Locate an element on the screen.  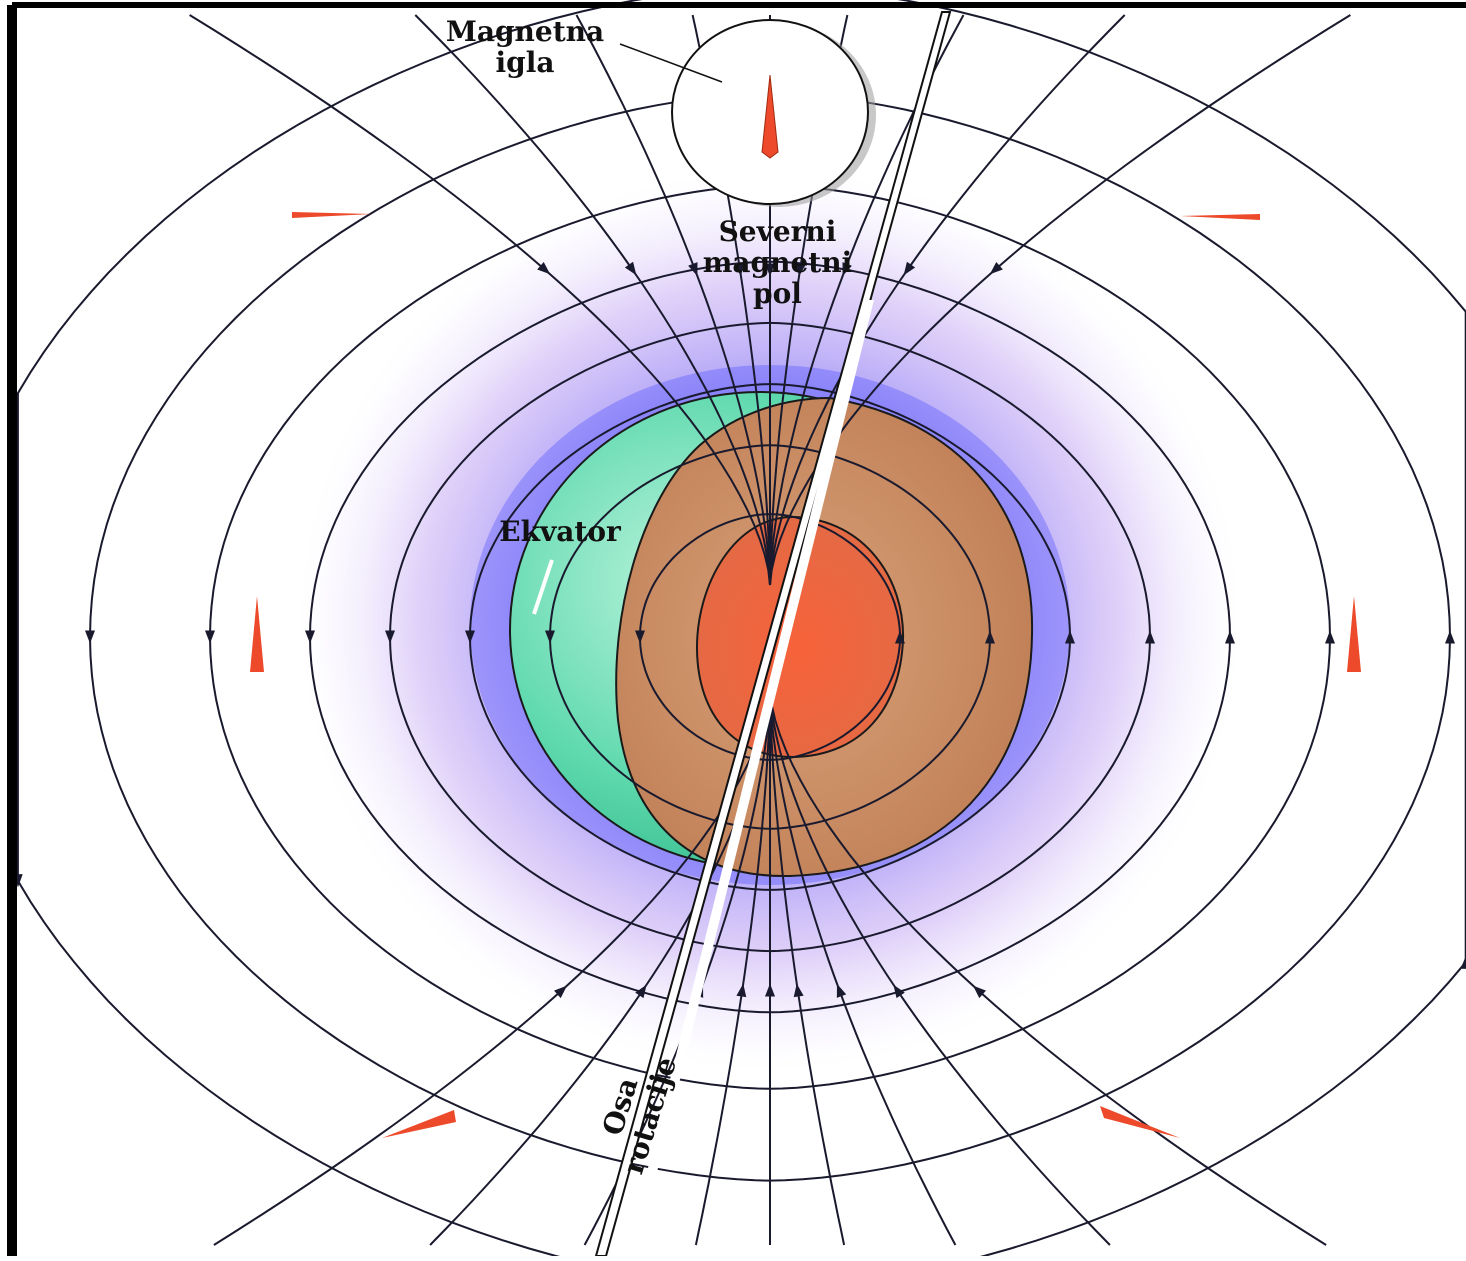
field-line-north-1-arrow is located at coordinates (544, 268).